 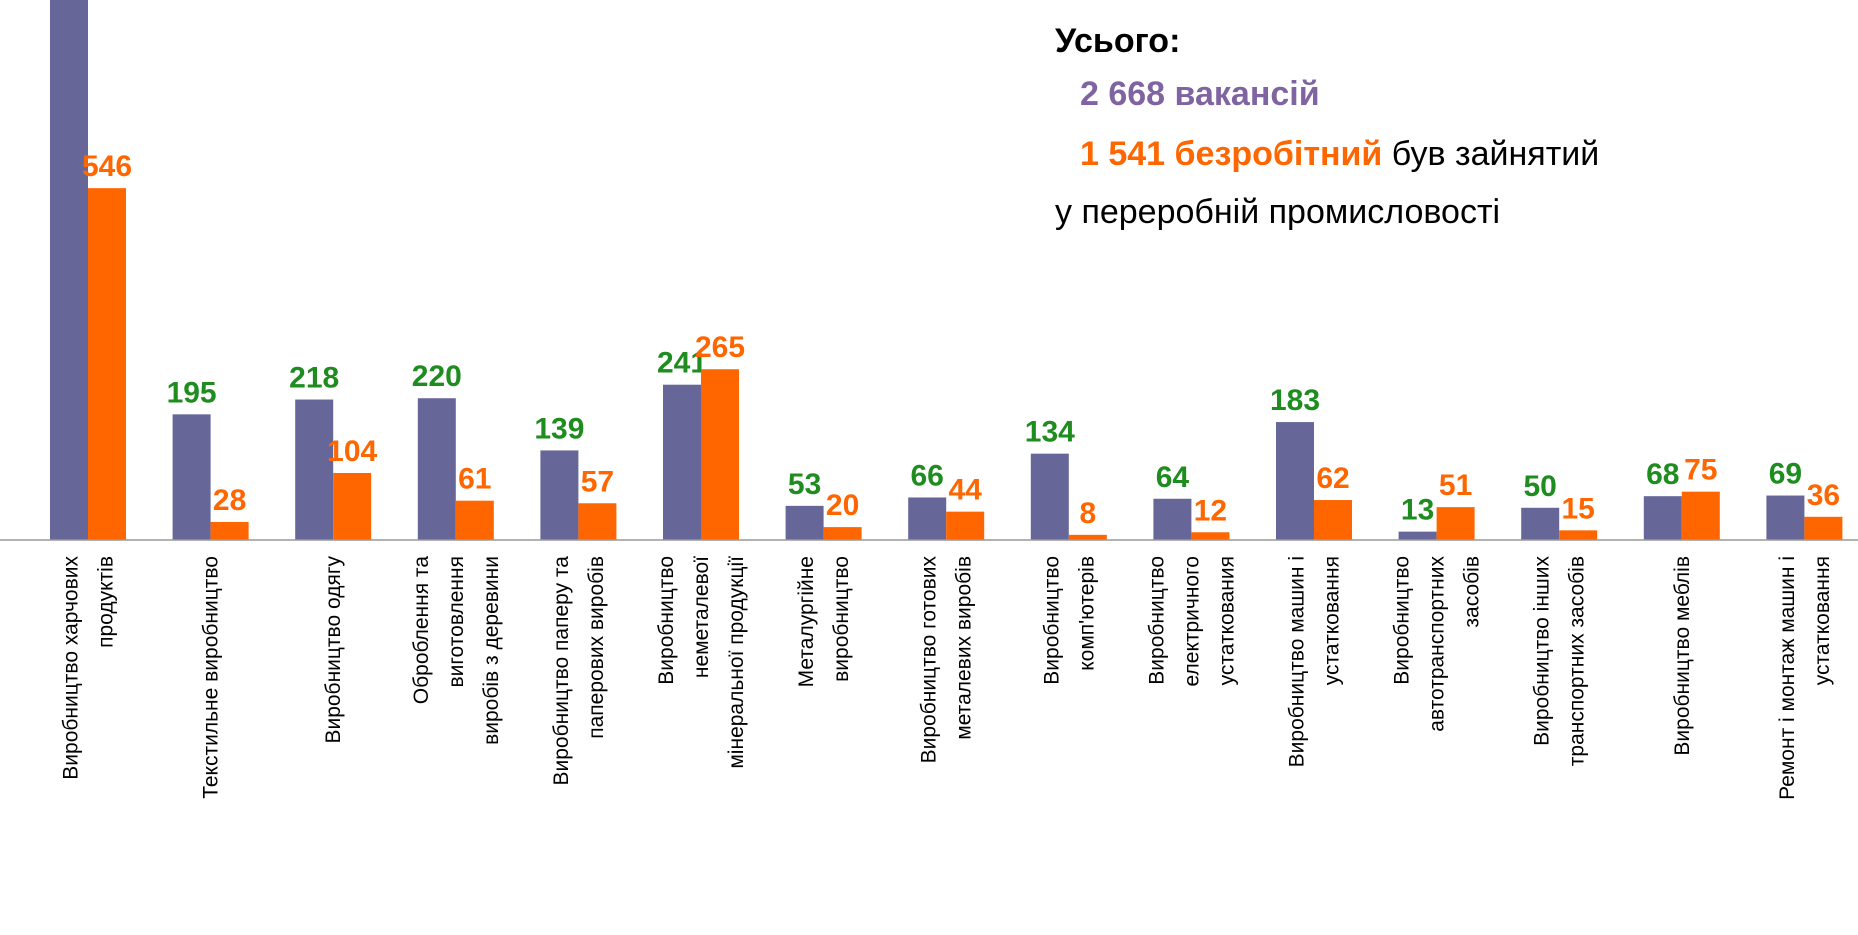 I want to click on value-label: 36, so click(x=1823, y=495).